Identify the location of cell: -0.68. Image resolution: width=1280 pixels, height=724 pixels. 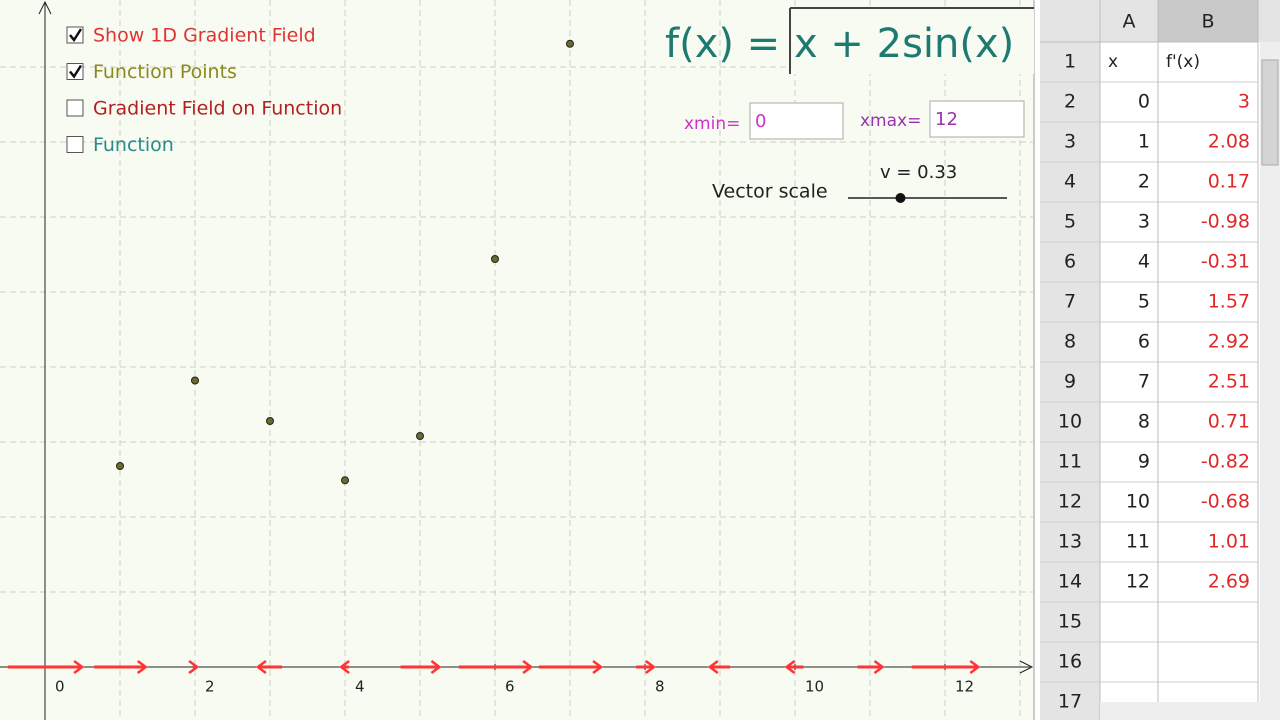
(1225, 502).